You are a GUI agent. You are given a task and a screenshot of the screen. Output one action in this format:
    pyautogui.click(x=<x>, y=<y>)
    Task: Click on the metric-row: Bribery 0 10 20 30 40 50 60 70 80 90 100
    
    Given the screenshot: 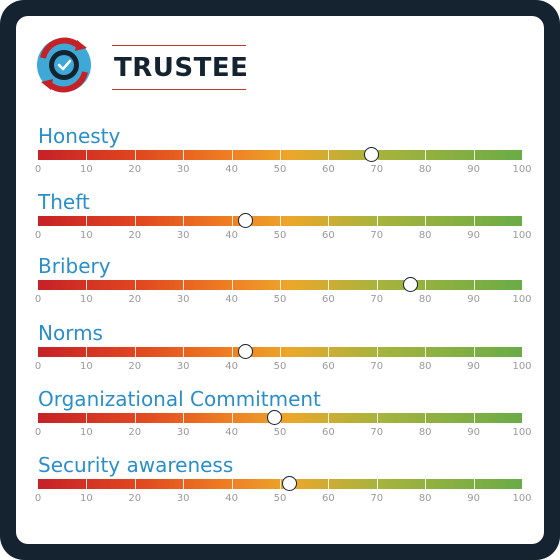 What is the action you would take?
    pyautogui.click(x=280, y=286)
    